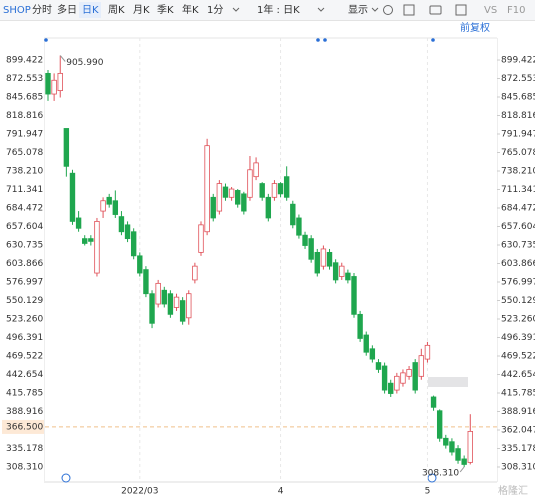  Describe the element at coordinates (42, 10) in the screenshot. I see `tab: 分时` at that location.